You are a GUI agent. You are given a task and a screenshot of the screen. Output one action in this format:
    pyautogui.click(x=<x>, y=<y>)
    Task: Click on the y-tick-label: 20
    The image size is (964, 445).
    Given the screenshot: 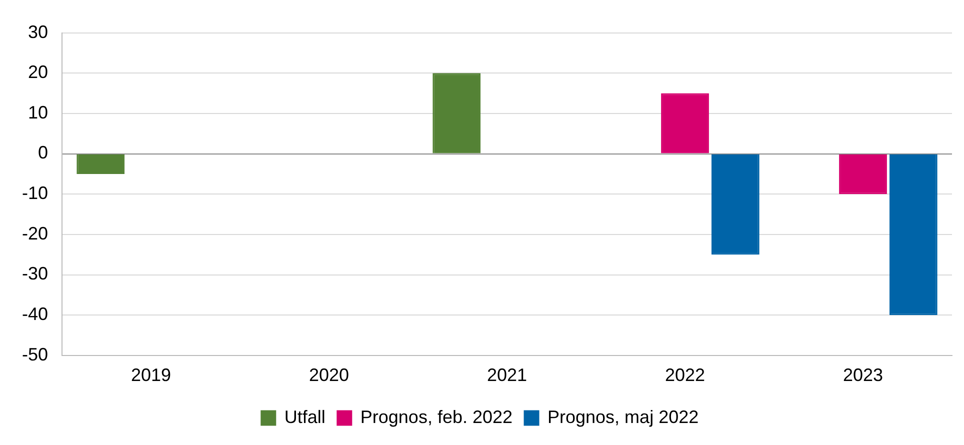 What is the action you would take?
    pyautogui.click(x=38, y=72)
    